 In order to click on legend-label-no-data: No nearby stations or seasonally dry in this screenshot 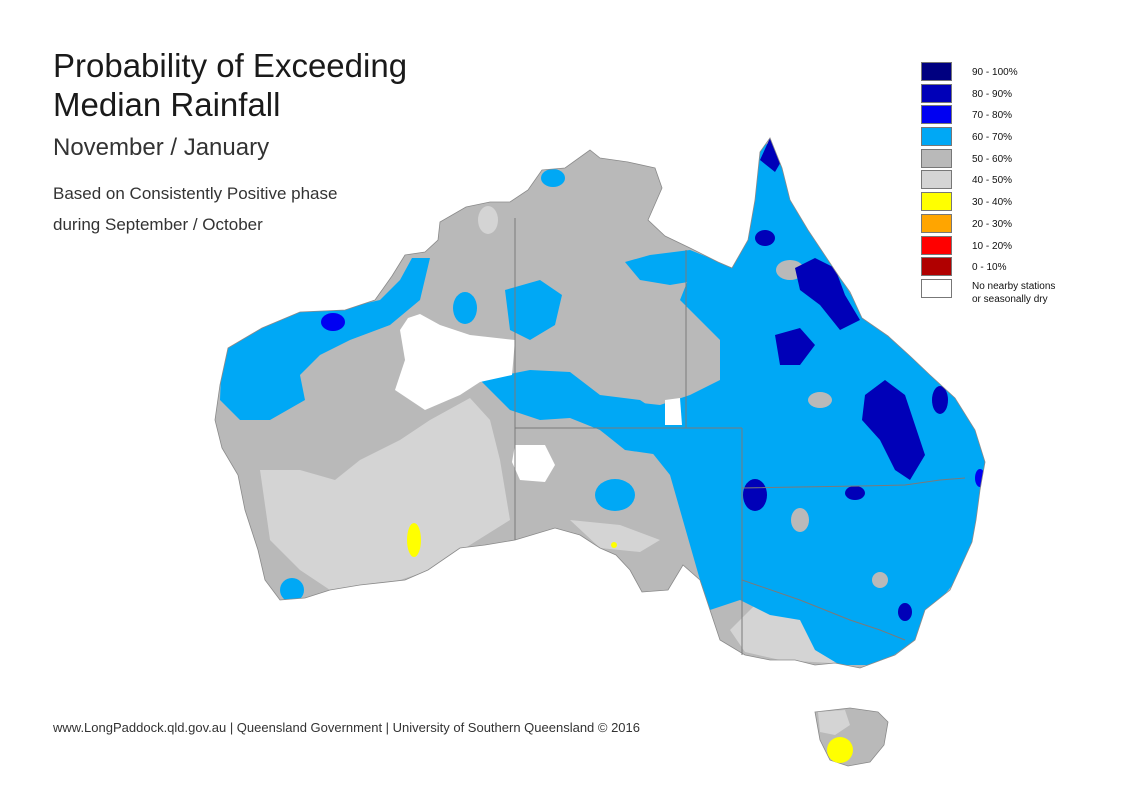, I will do `click(1013, 293)`.